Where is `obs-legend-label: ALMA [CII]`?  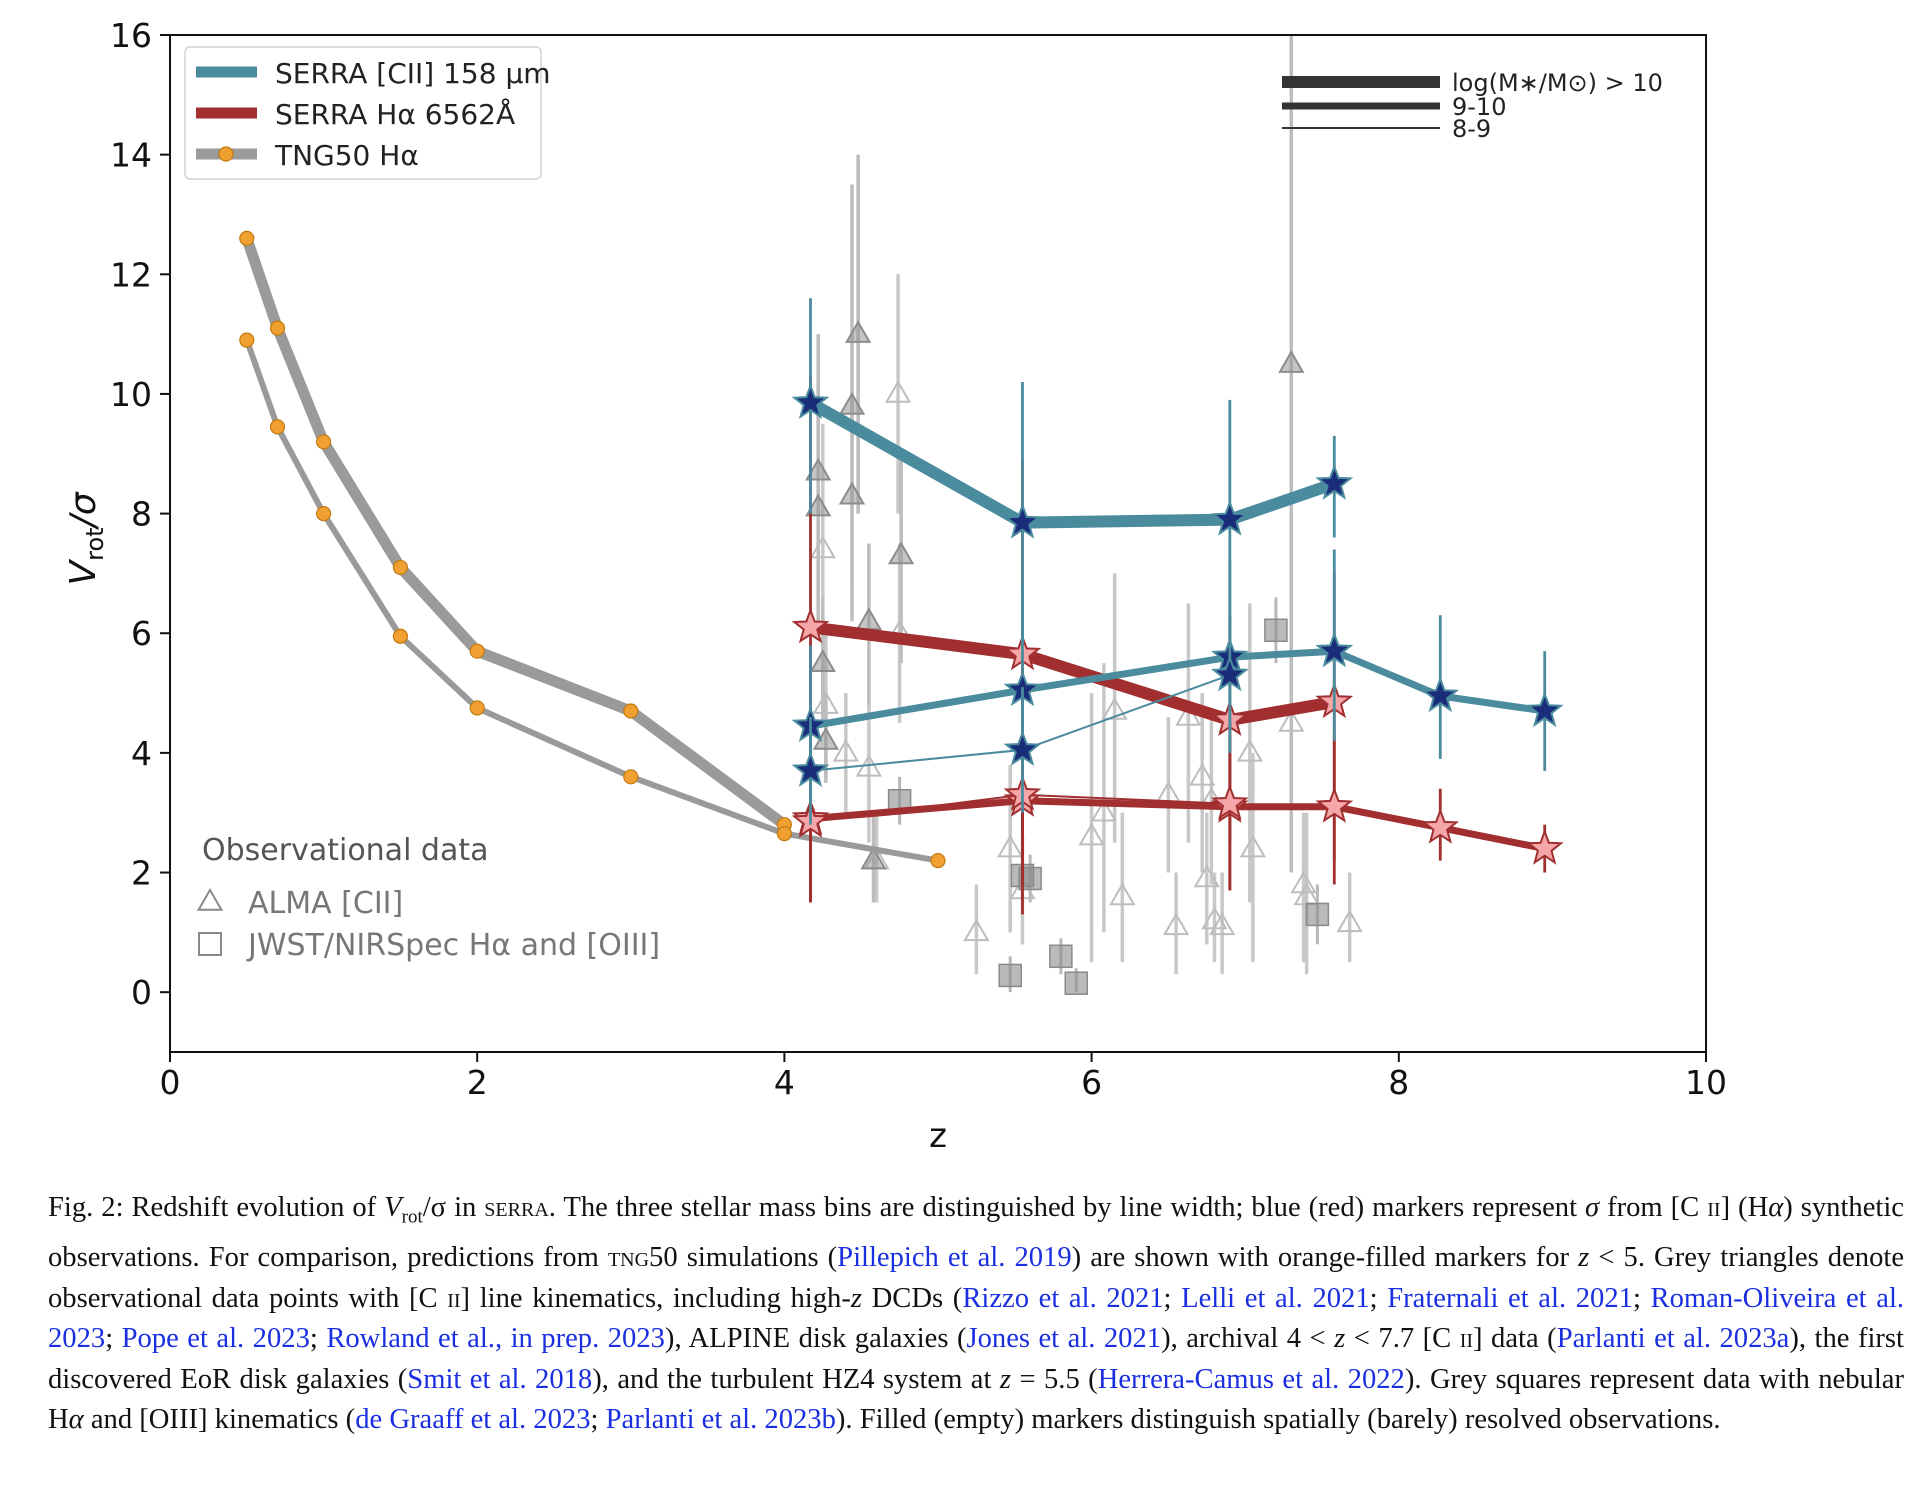
obs-legend-label: ALMA [CII] is located at coordinates (325, 903).